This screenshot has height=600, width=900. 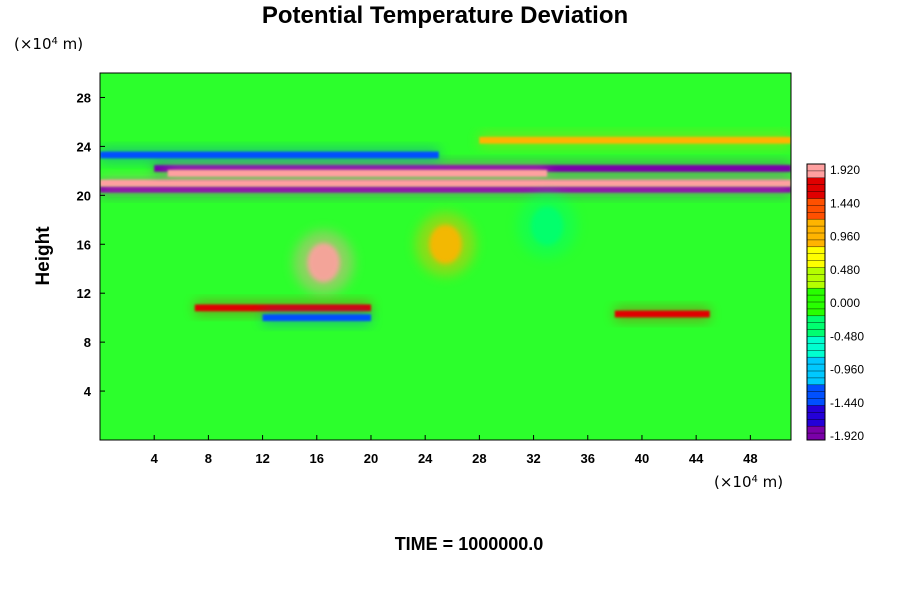 What do you see at coordinates (847, 403) in the screenshot?
I see `colorbar-tick-label: -1.440` at bounding box center [847, 403].